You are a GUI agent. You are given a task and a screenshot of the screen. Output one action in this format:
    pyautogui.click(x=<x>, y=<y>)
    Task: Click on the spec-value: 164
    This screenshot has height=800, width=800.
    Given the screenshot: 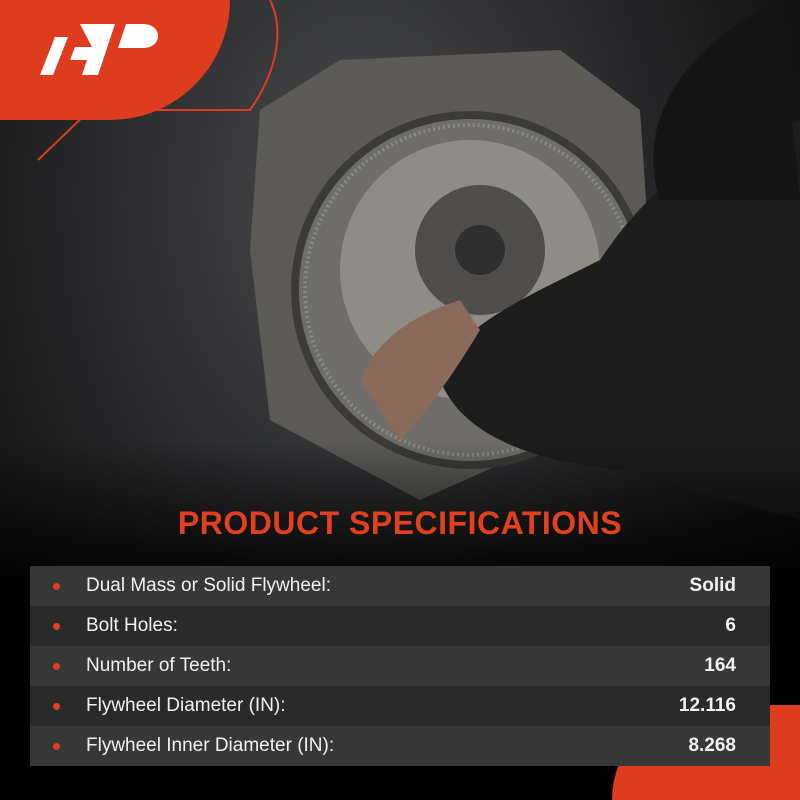 What is the action you would take?
    pyautogui.click(x=720, y=665)
    